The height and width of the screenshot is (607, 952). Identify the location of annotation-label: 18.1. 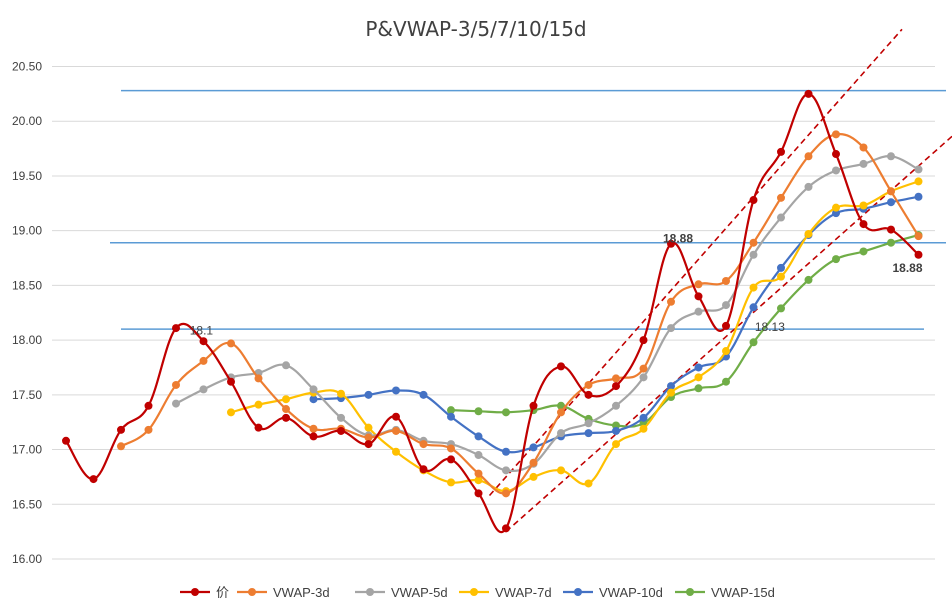
(202, 330).